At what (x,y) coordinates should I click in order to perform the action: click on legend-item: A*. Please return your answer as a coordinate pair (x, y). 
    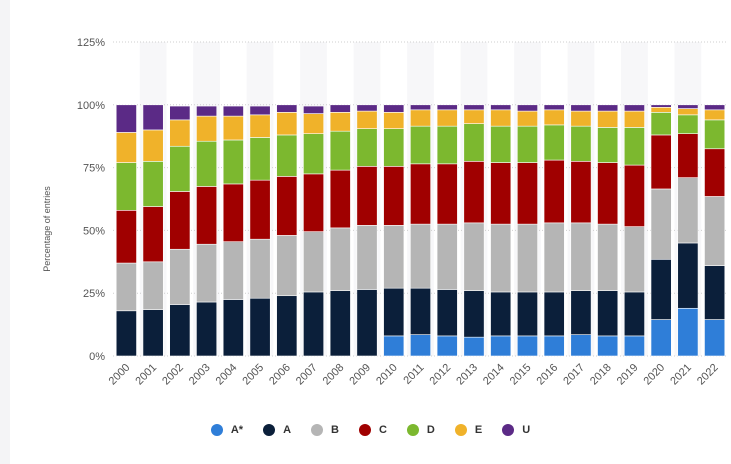
    Looking at the image, I should click on (226, 430).